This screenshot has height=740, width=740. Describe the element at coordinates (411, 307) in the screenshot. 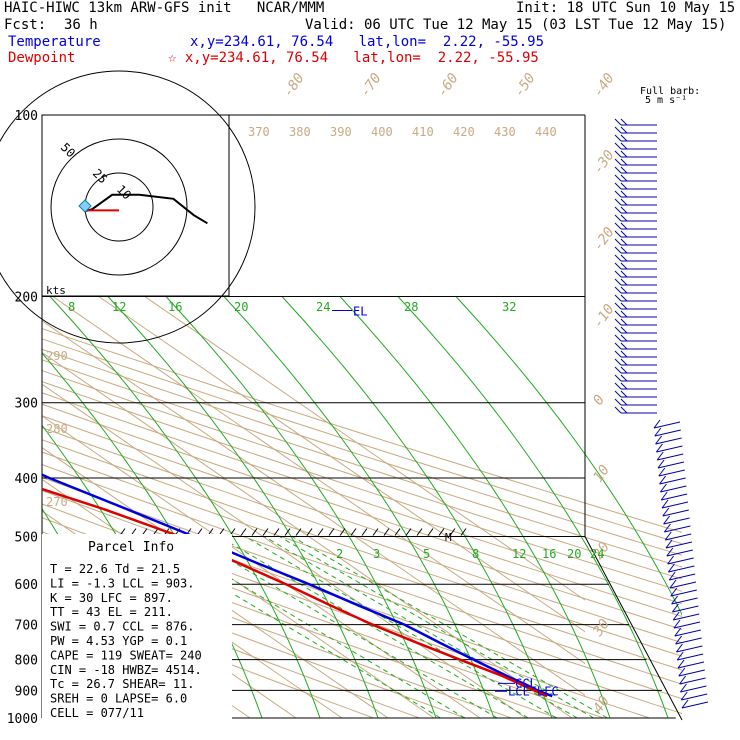

I see `mixing-ratio-label-28: 28` at that location.